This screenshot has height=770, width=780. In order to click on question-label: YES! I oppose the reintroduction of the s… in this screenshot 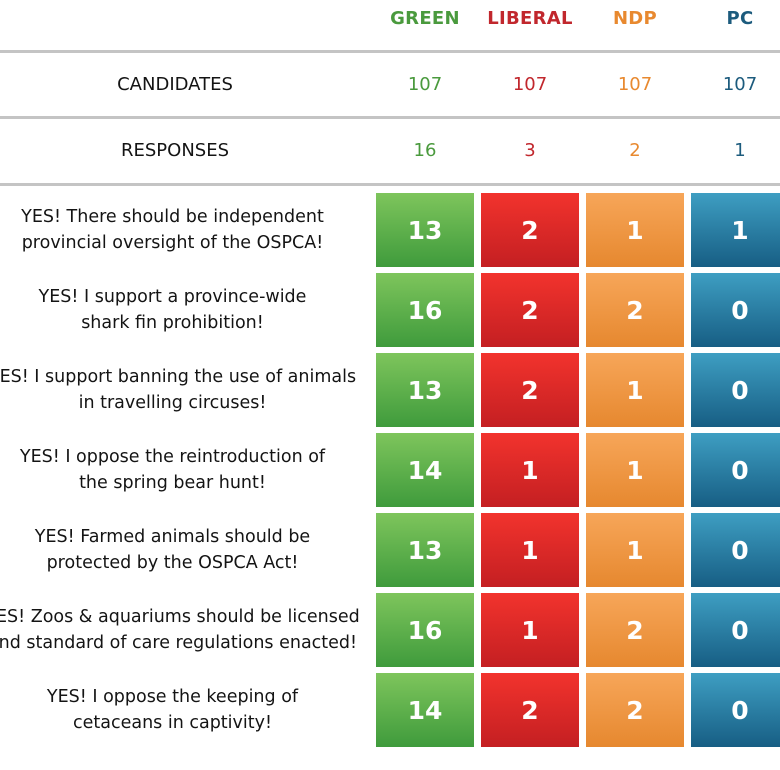, I will do `click(182, 470)`.